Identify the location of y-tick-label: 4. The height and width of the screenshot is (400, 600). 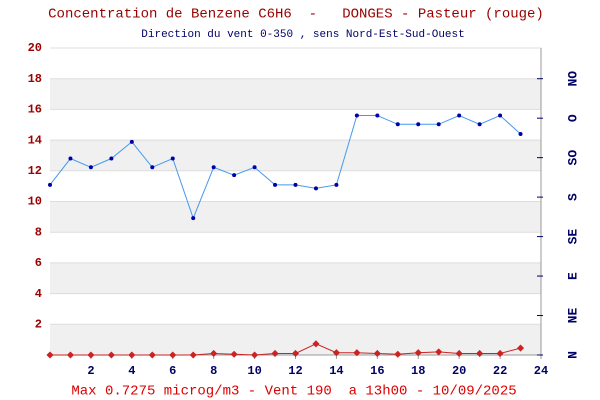
(38, 294).